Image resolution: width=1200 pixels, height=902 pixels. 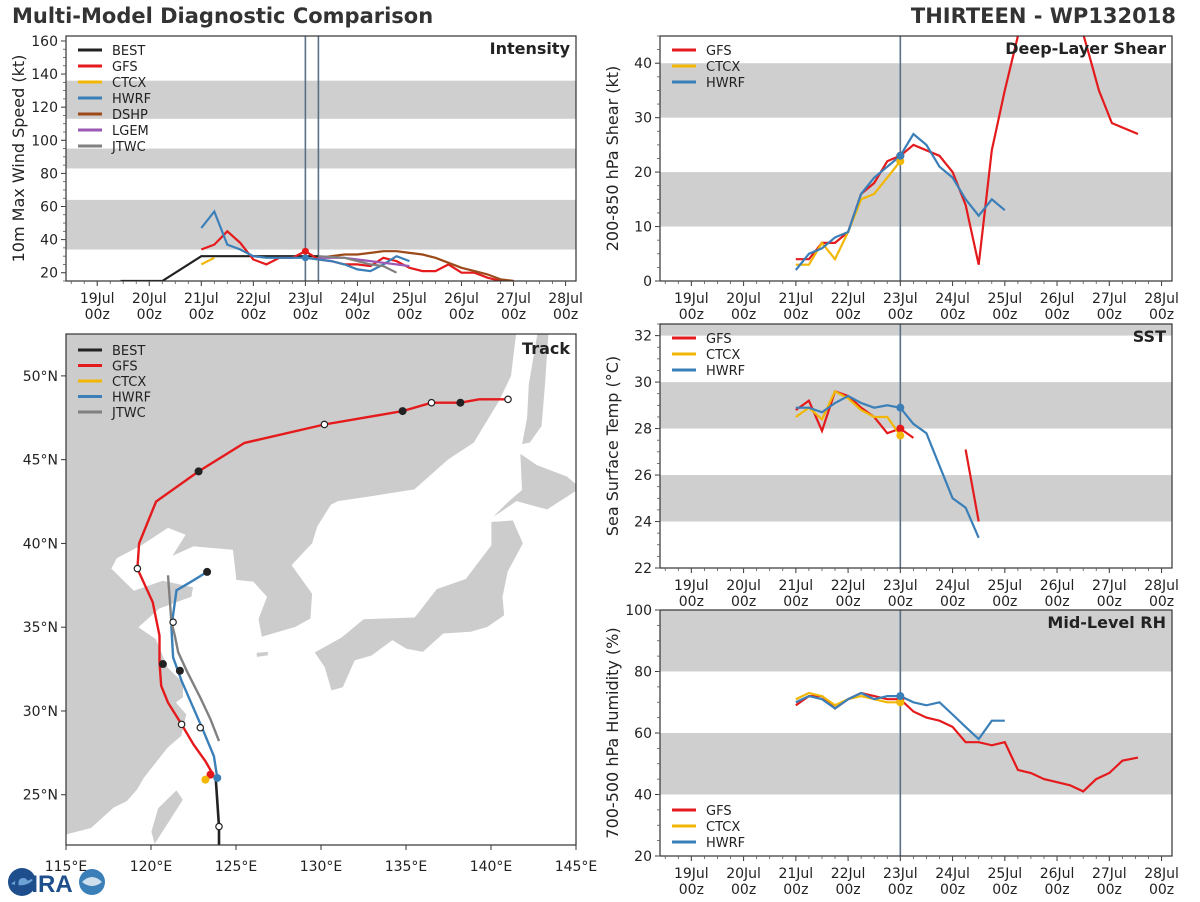 What do you see at coordinates (916, 641) in the screenshot?
I see `rh-shade-band` at bounding box center [916, 641].